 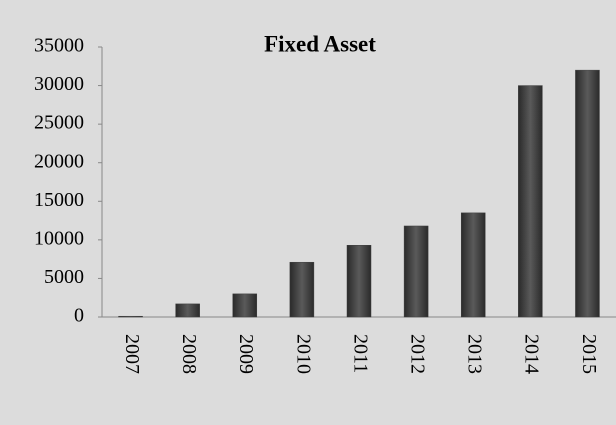 What do you see at coordinates (589, 354) in the screenshot?
I see `x-tick-label: 2015` at bounding box center [589, 354].